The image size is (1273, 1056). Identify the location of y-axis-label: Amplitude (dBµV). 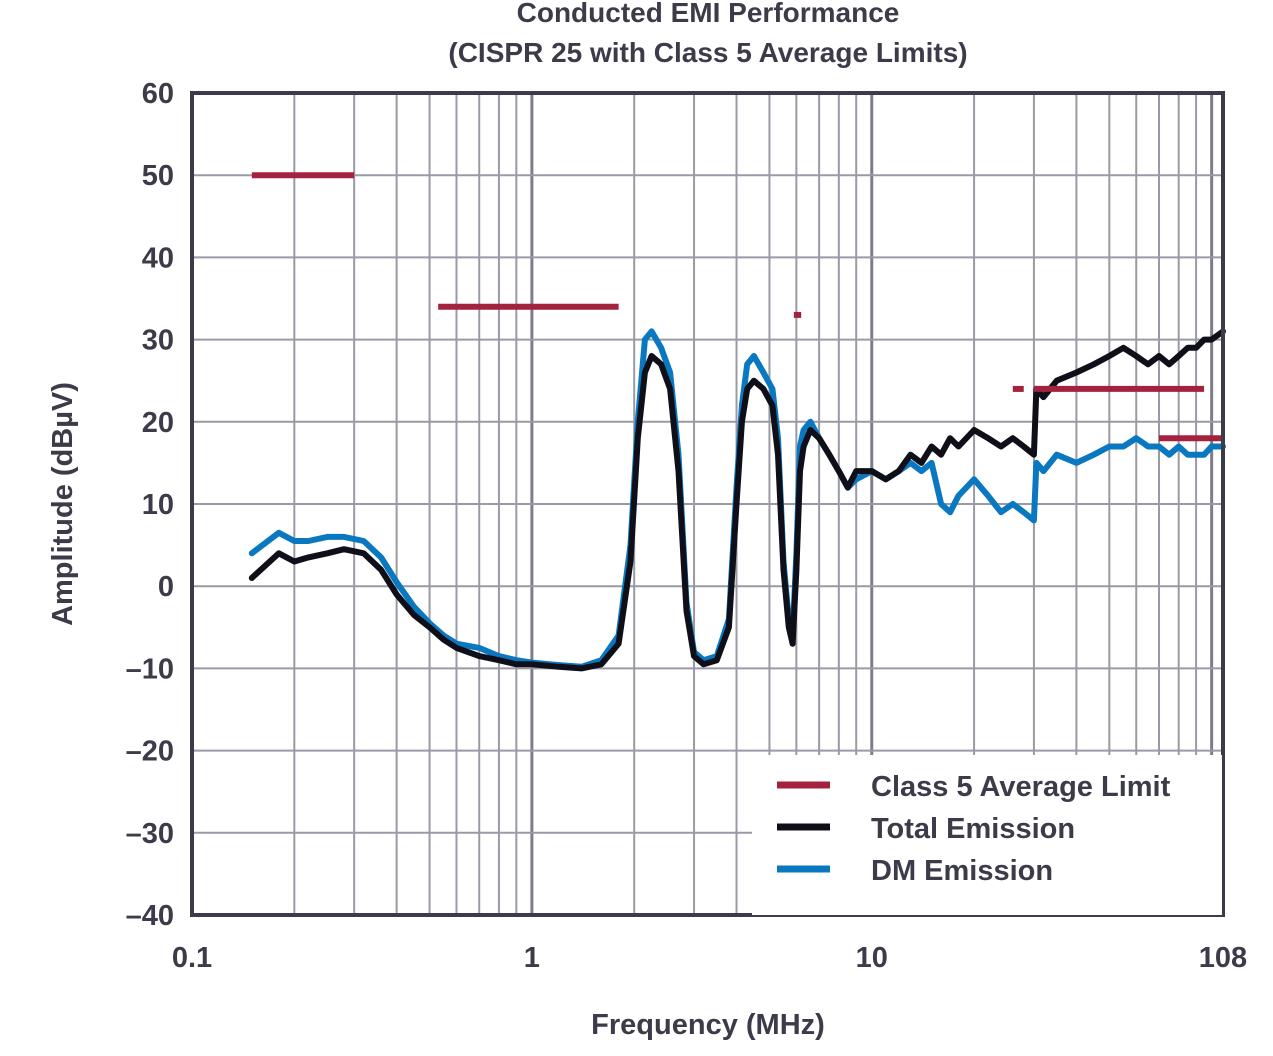
(63, 504).